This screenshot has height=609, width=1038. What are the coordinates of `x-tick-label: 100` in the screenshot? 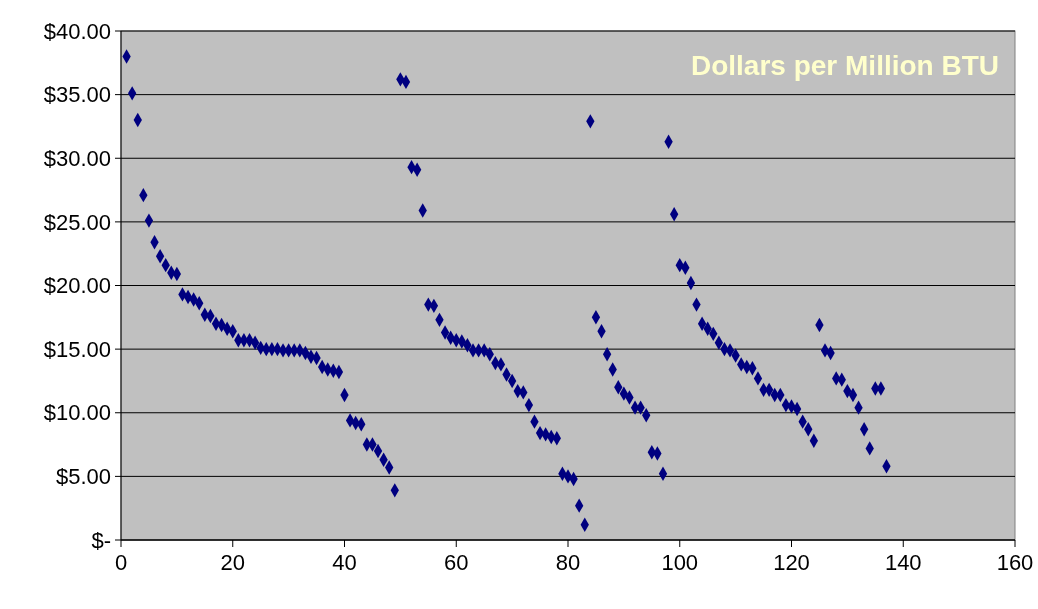 It's located at (680, 562).